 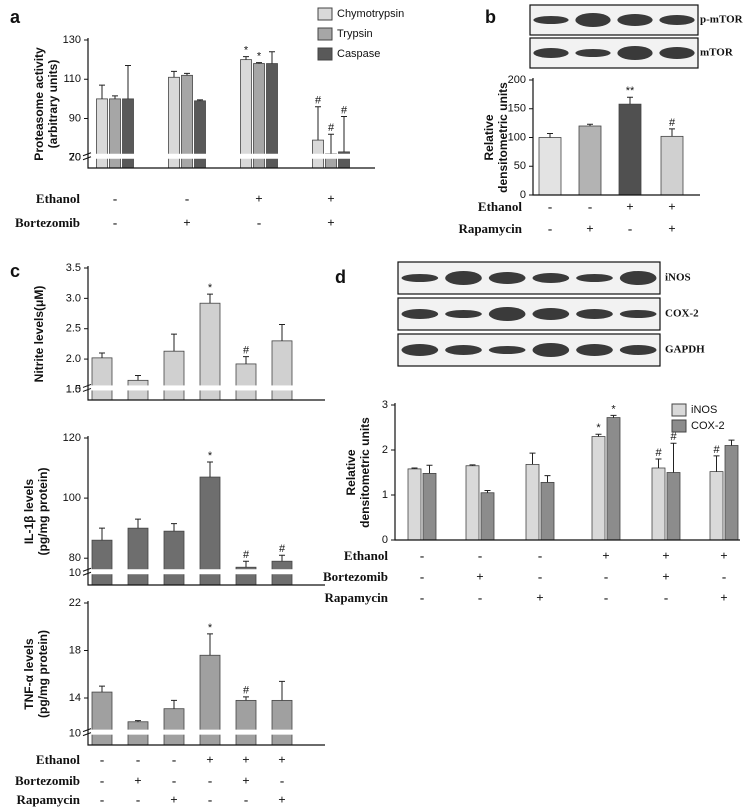 What do you see at coordinates (53, 104) in the screenshot?
I see `y-axis-label: (arbitrary units)` at bounding box center [53, 104].